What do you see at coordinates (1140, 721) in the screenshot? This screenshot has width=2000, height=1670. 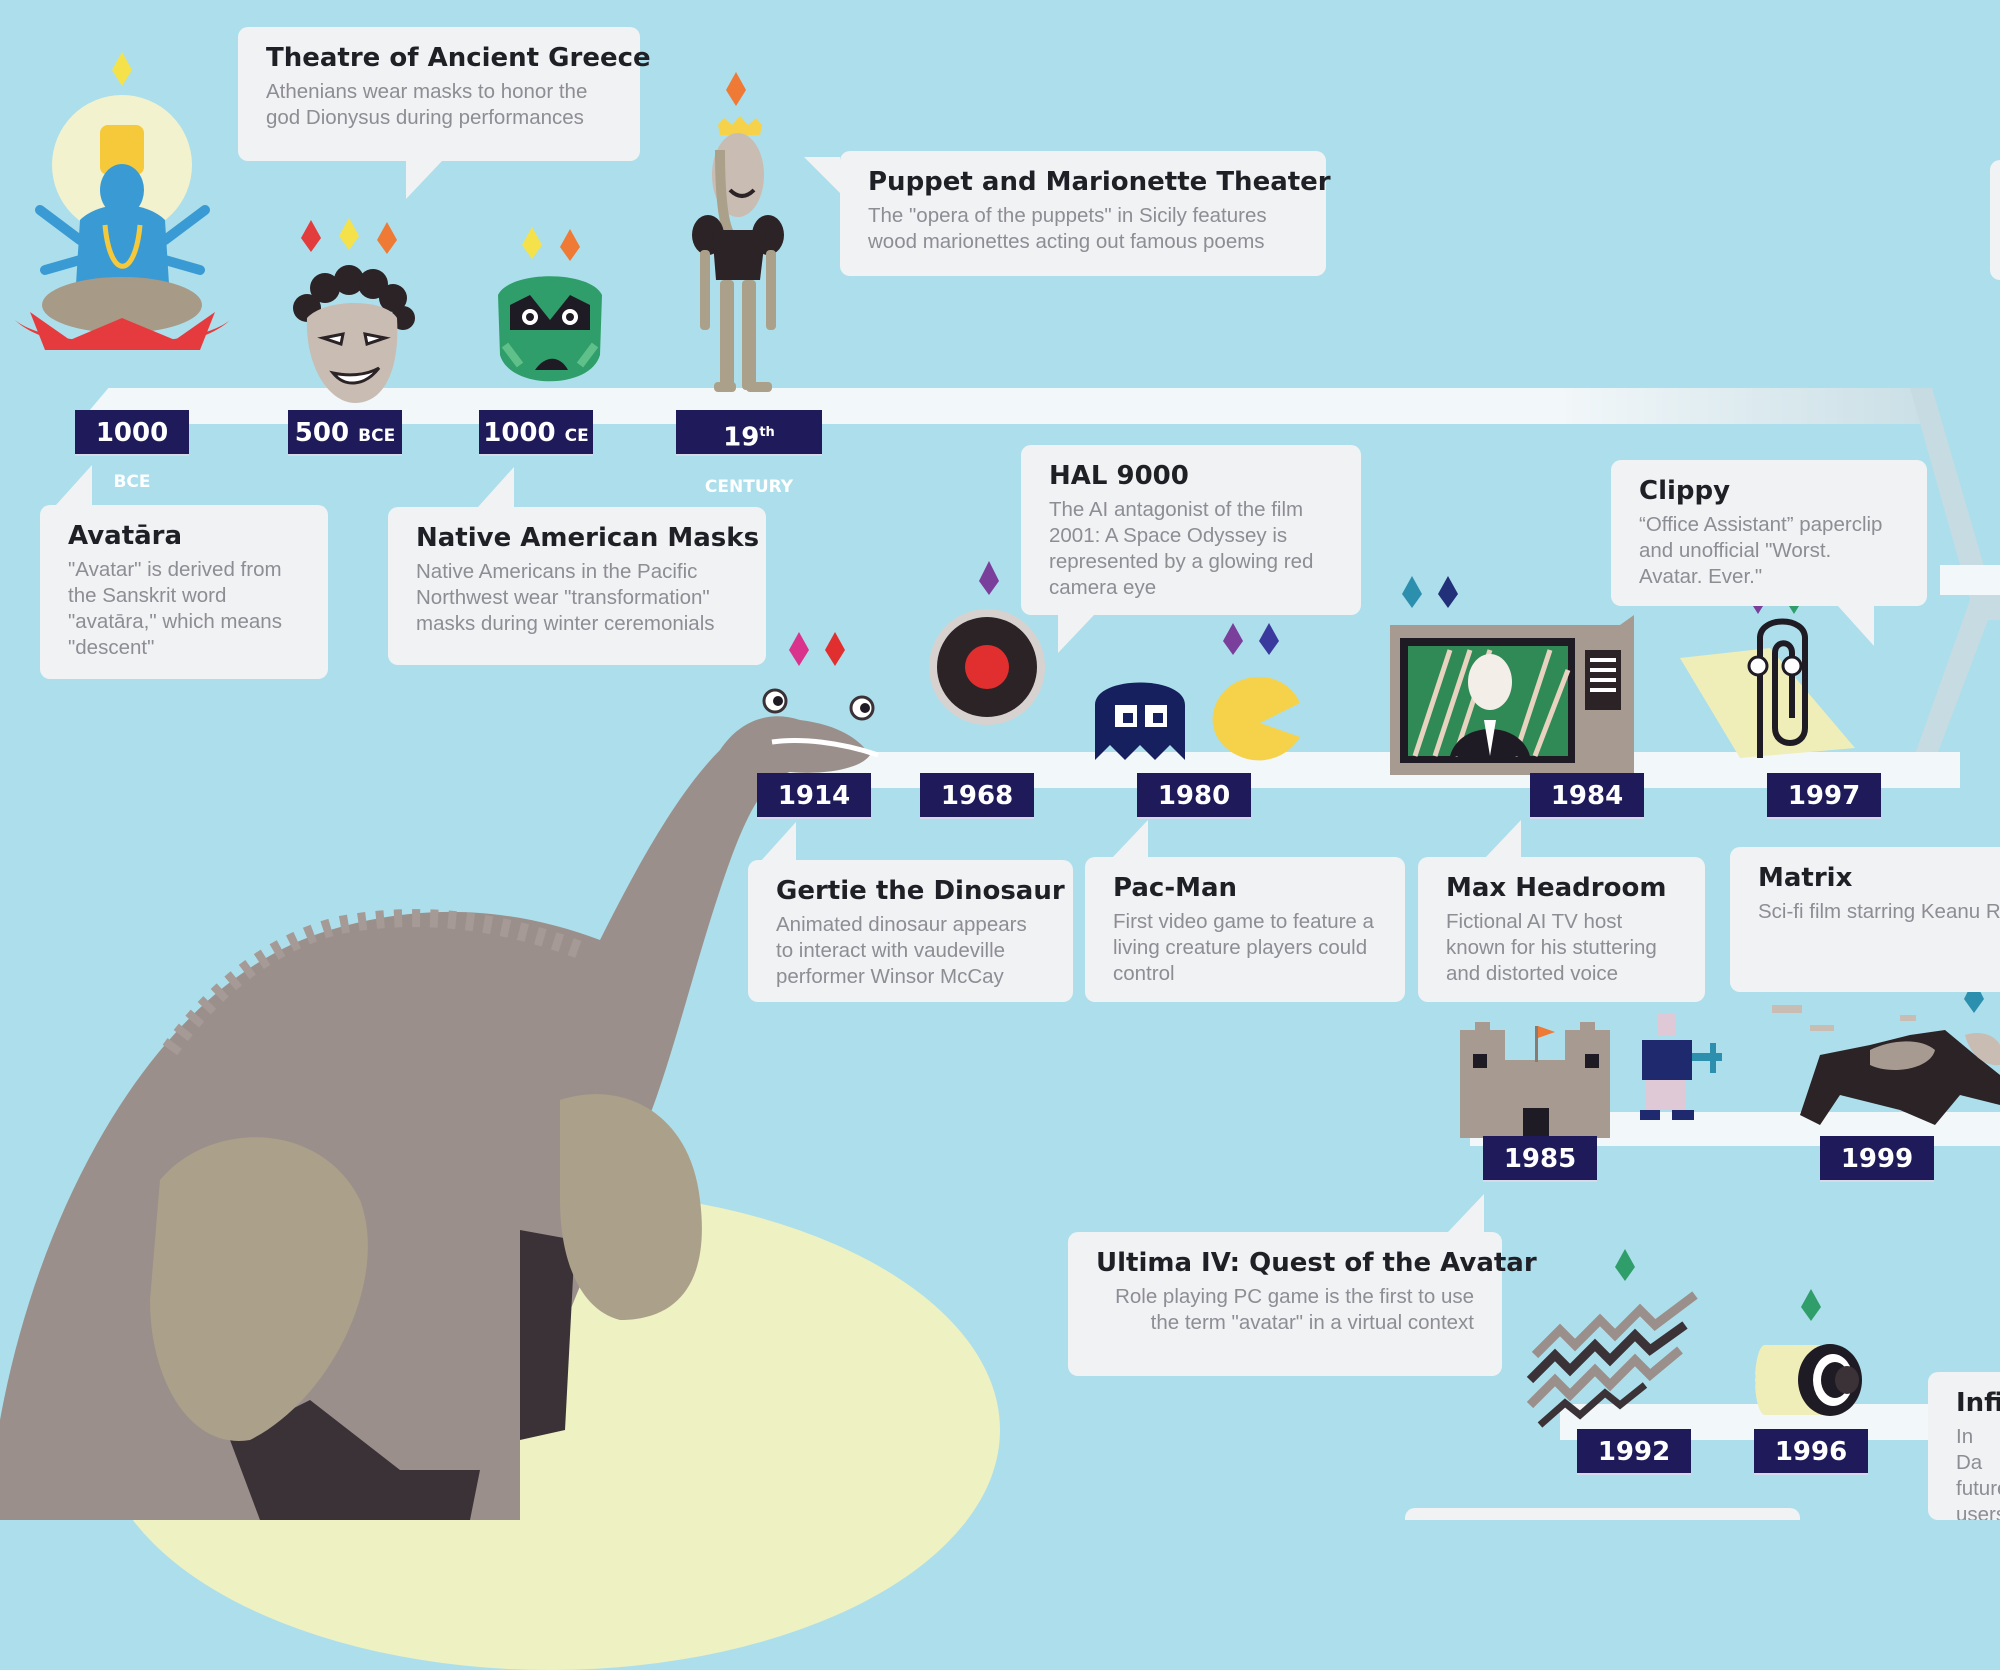 I see `pacman-ghost-icon` at bounding box center [1140, 721].